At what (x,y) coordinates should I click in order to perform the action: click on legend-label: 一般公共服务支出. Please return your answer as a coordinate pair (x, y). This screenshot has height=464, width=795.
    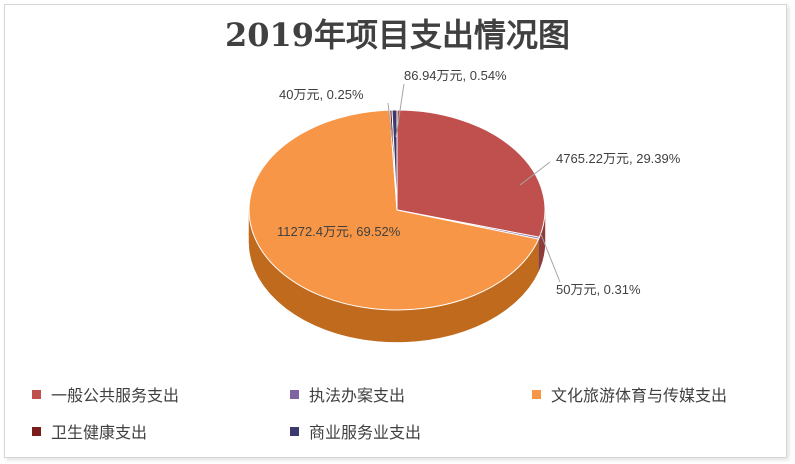
    Looking at the image, I should click on (115, 395).